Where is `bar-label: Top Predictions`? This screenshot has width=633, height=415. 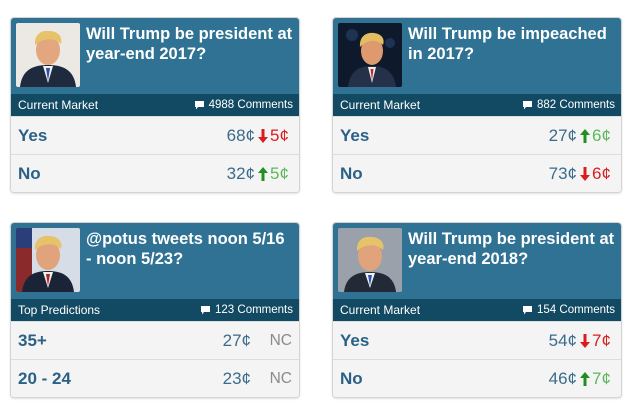 bar-label: Top Predictions is located at coordinates (59, 310).